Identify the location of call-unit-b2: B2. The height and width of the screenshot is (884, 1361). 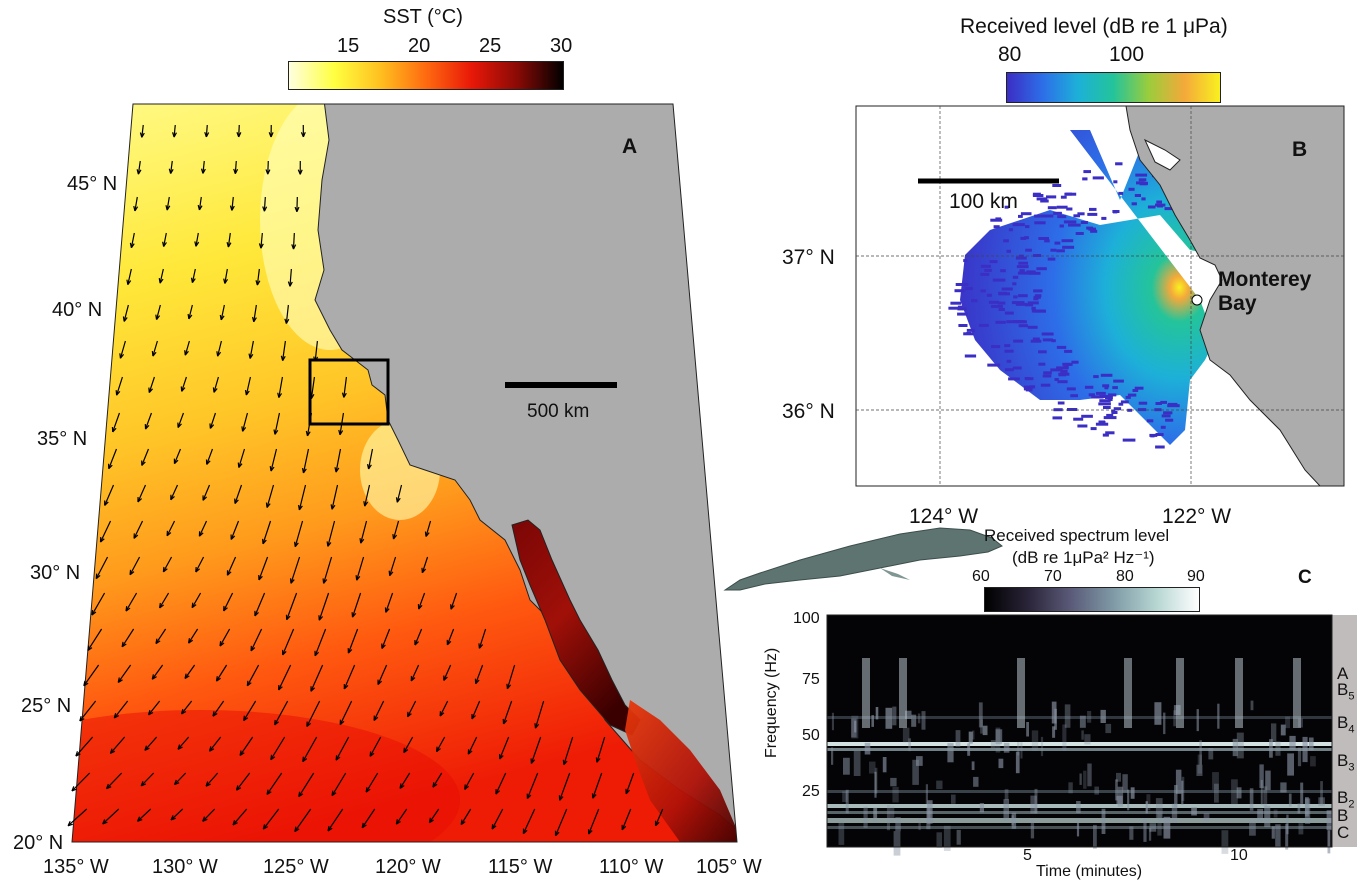
(1346, 799).